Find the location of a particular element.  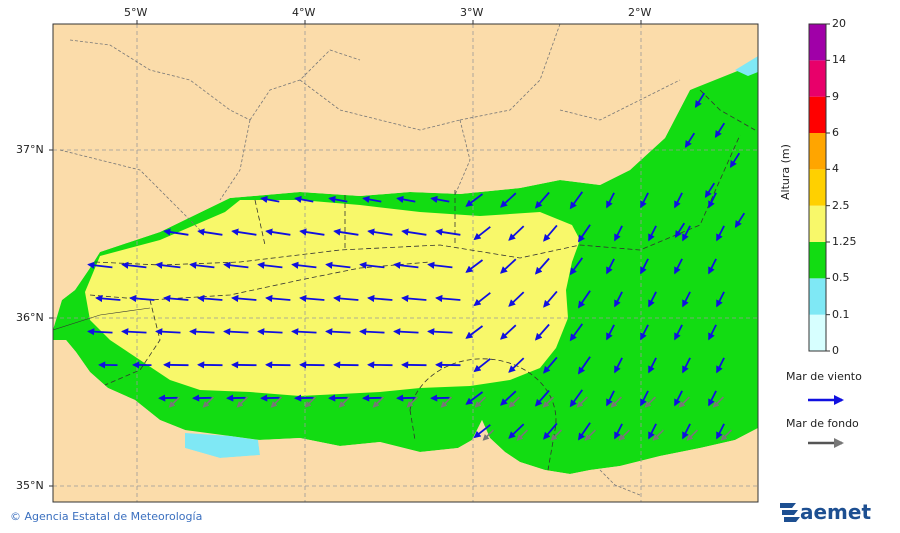

brand-name: aemet is located at coordinates (836, 512).